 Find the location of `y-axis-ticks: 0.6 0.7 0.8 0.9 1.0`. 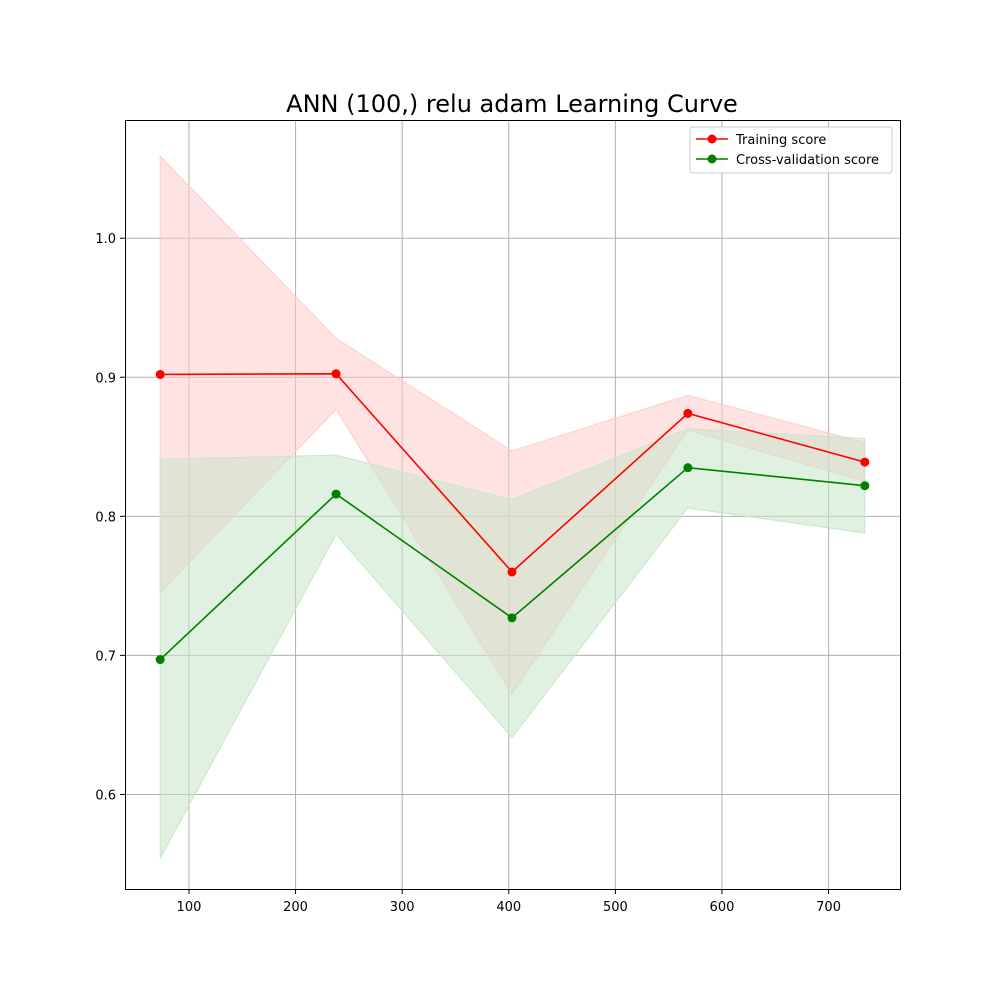

y-axis-ticks: 0.6 0.7 0.8 0.9 1.0 is located at coordinates (110, 517).